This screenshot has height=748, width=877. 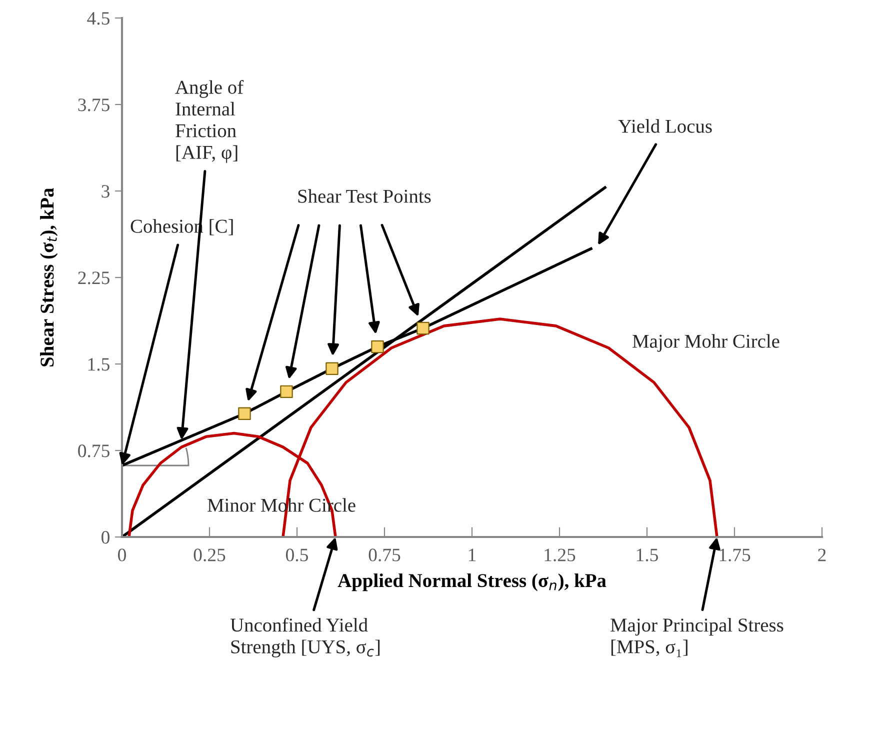 I want to click on x-tick-label: 1.25, so click(x=560, y=555).